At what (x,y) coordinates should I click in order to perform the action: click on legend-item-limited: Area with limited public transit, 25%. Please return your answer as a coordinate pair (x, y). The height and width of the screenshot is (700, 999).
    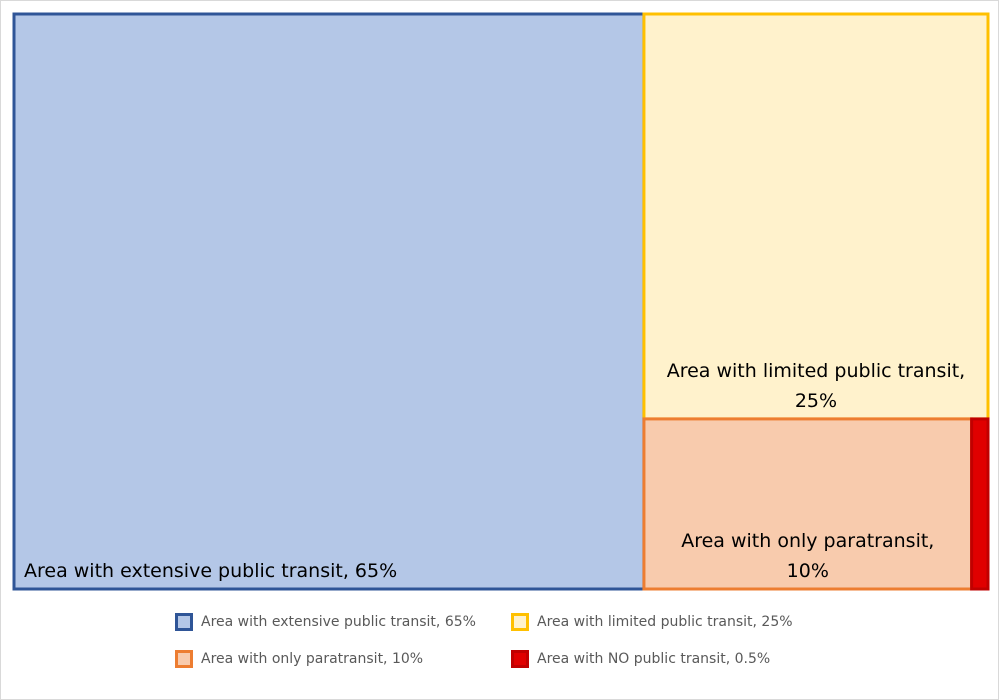
    Looking at the image, I should click on (652, 622).